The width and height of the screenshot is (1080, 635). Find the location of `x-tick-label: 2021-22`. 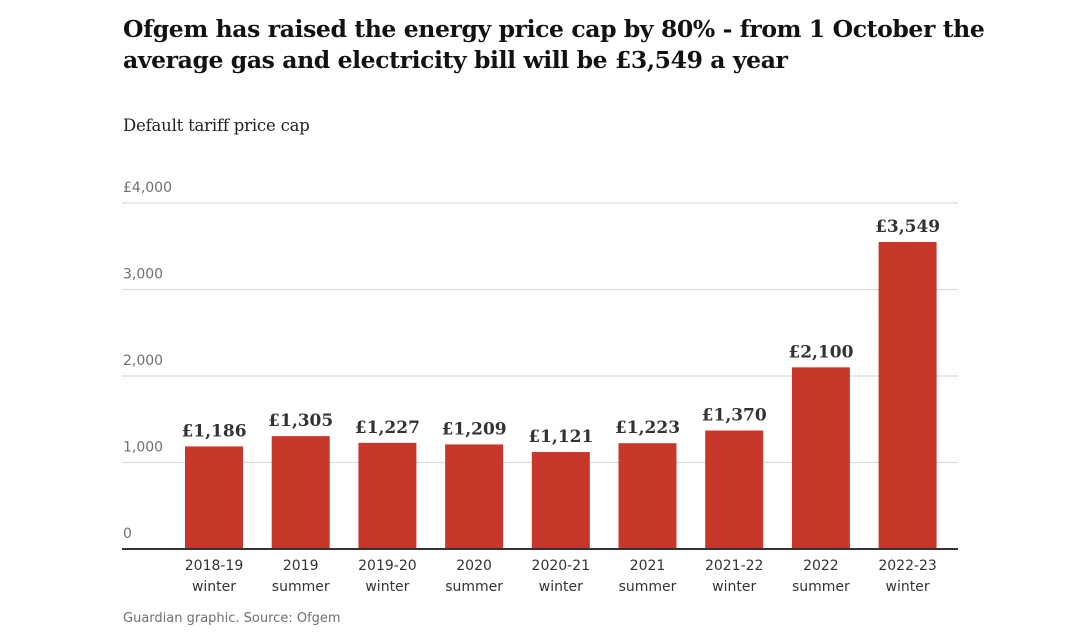

x-tick-label: 2021-22 is located at coordinates (734, 566).